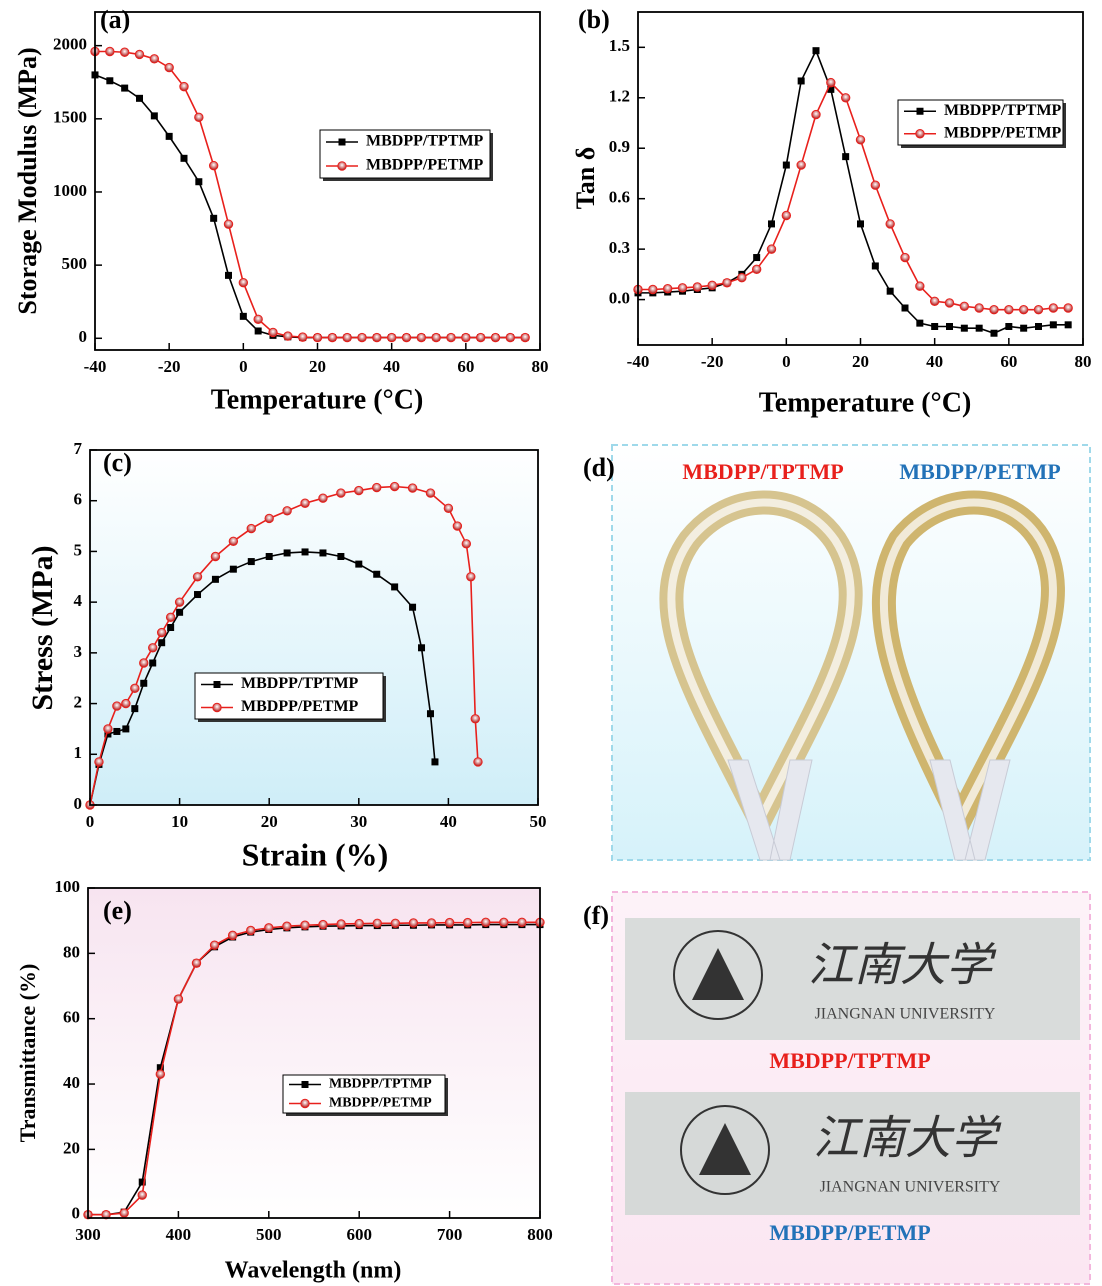  What do you see at coordinates (391, 366) in the screenshot?
I see `x-tick-label: 40` at bounding box center [391, 366].